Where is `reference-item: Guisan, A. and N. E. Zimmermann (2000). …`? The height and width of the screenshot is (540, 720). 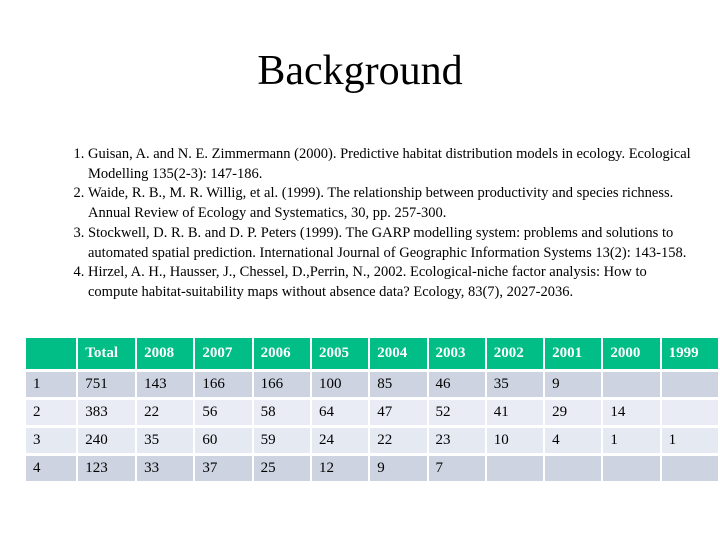 reference-item: Guisan, A. and N. E. Zimmermann (2000). … is located at coordinates (394, 164).